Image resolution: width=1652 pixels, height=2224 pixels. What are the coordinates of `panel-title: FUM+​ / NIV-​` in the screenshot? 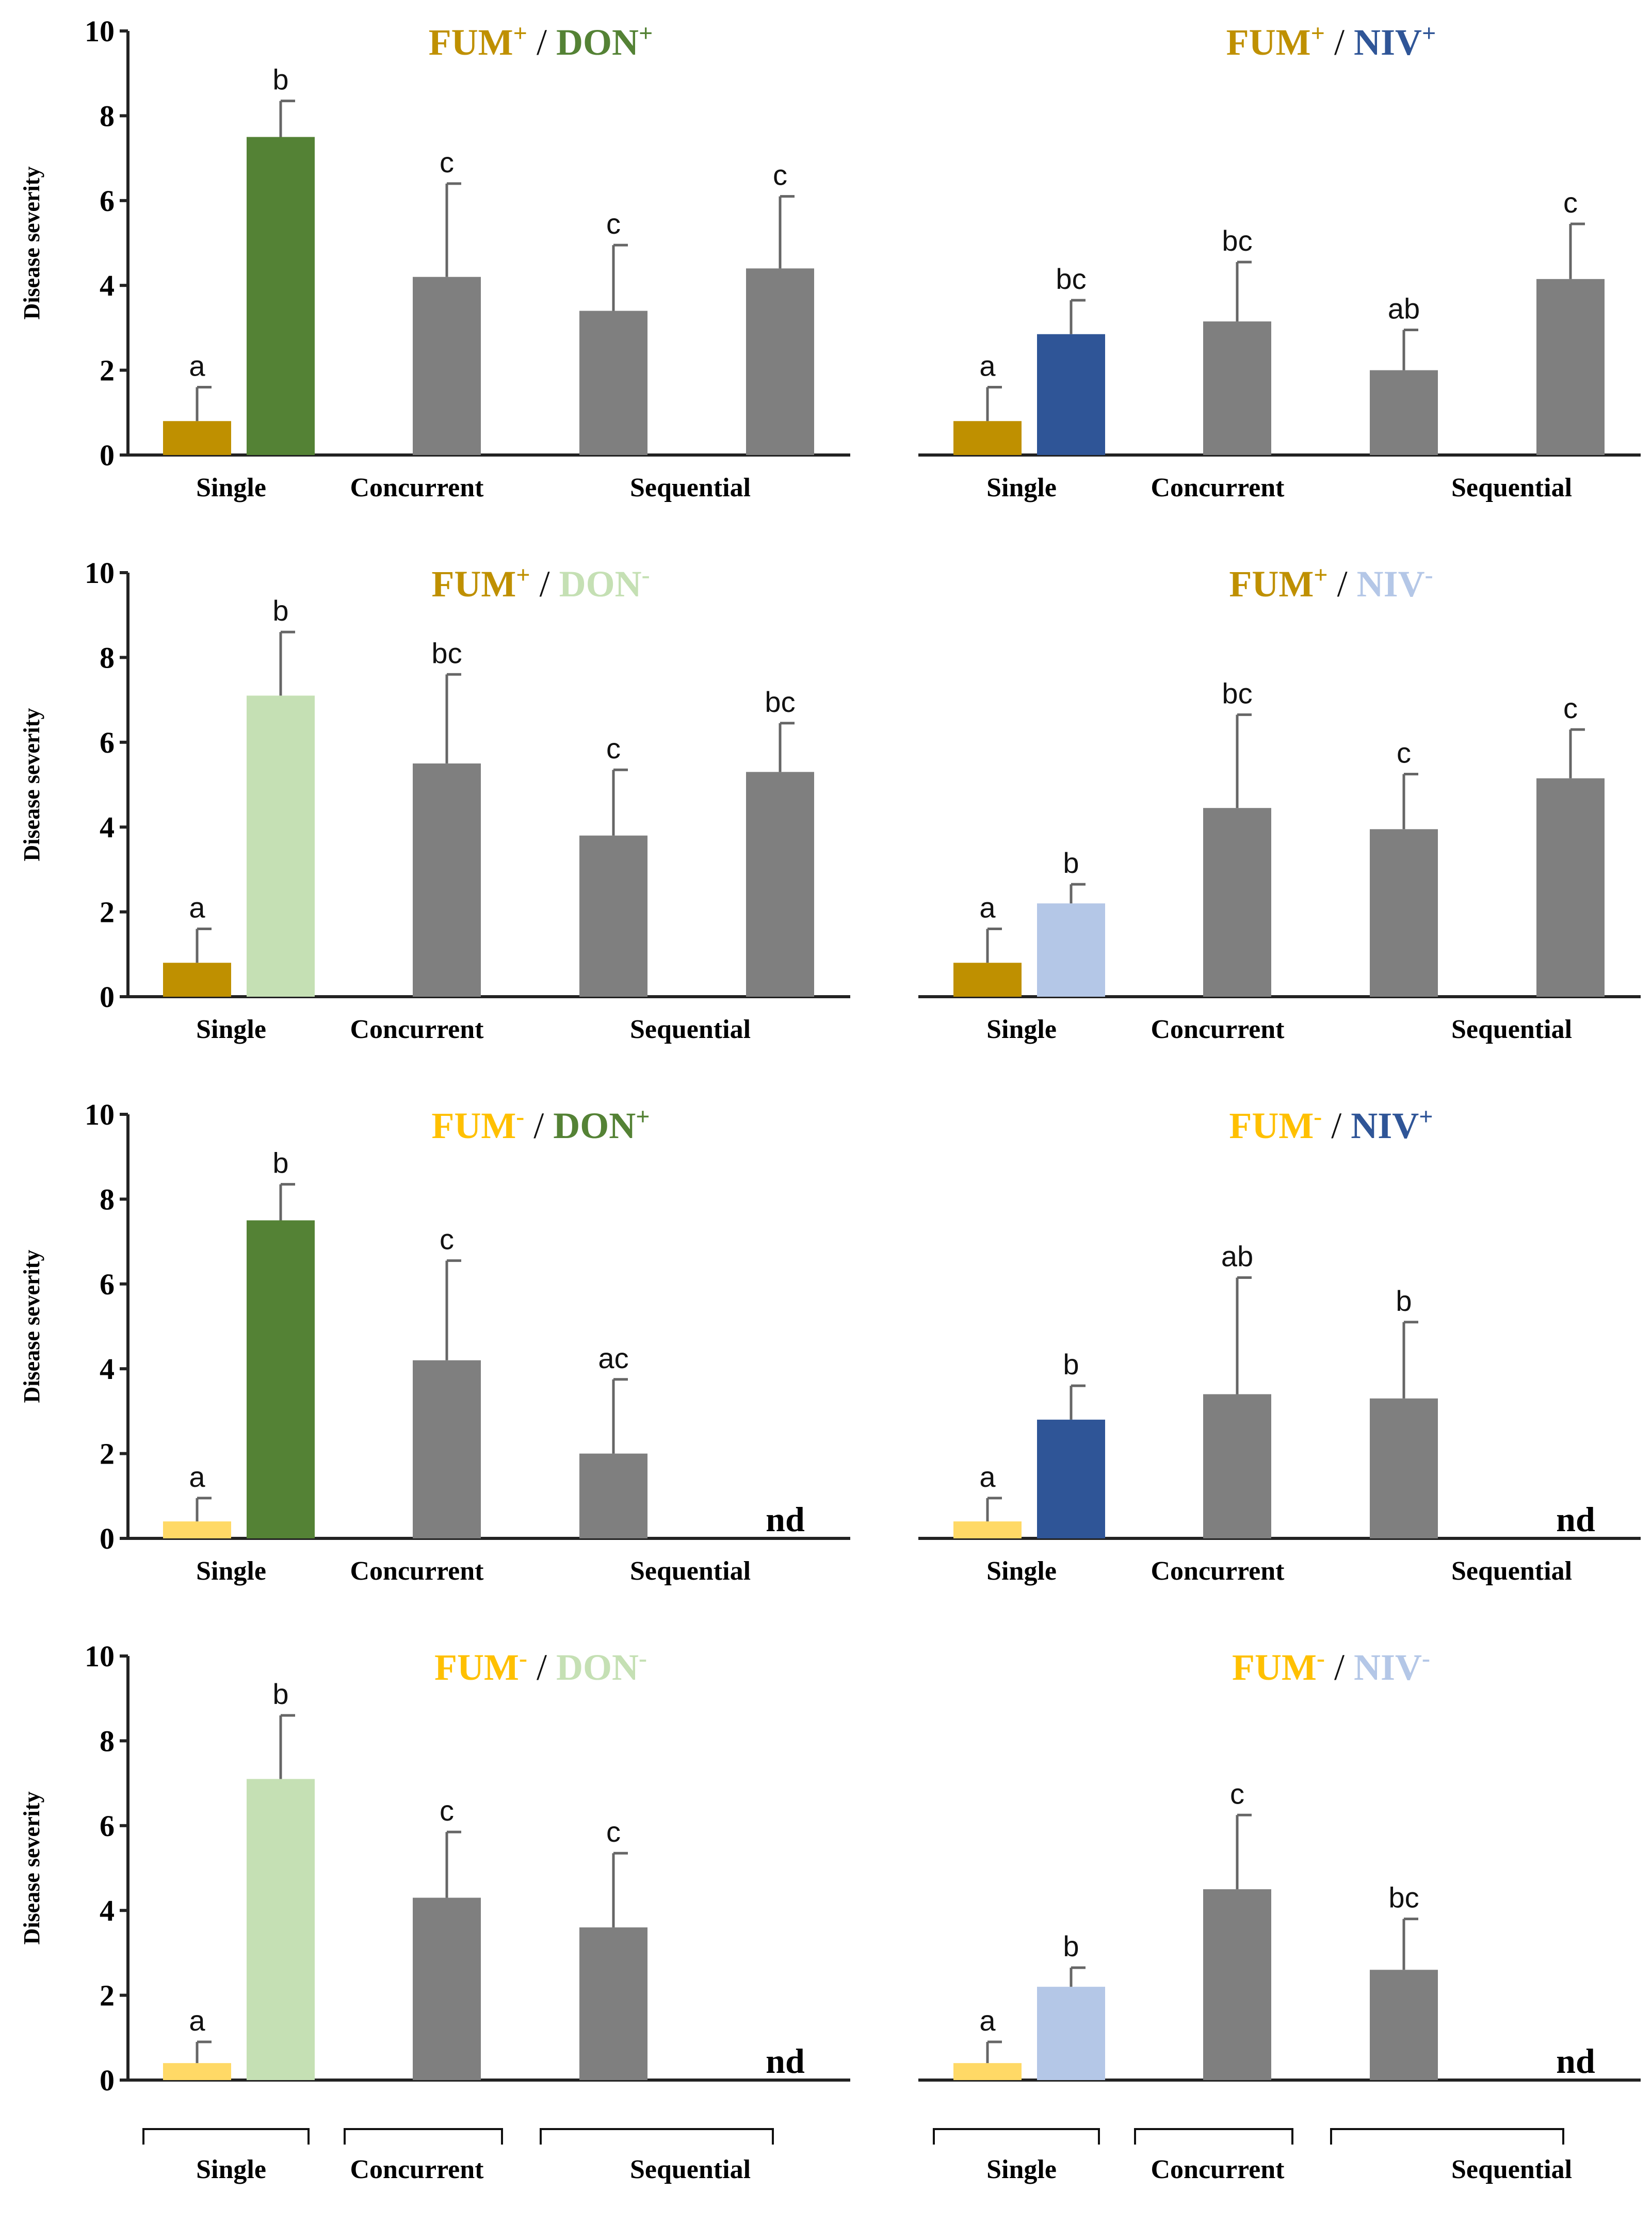 It's located at (1331, 583).